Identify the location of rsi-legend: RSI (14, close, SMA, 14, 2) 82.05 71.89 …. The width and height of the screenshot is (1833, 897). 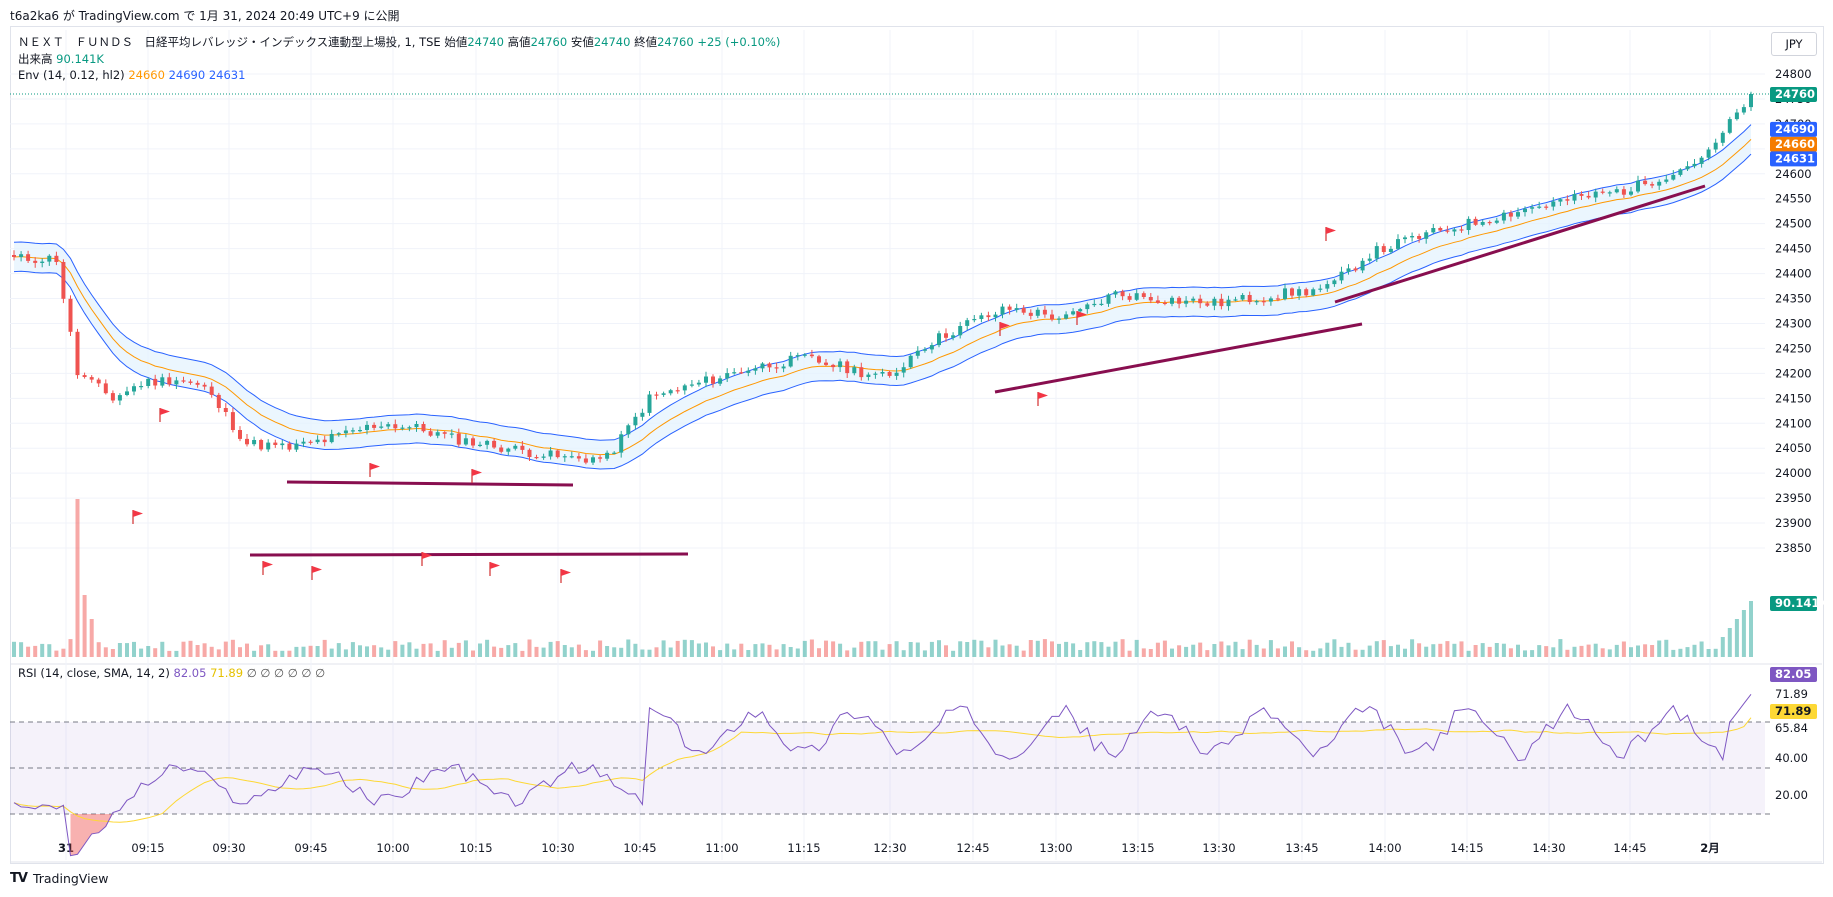
(171, 673).